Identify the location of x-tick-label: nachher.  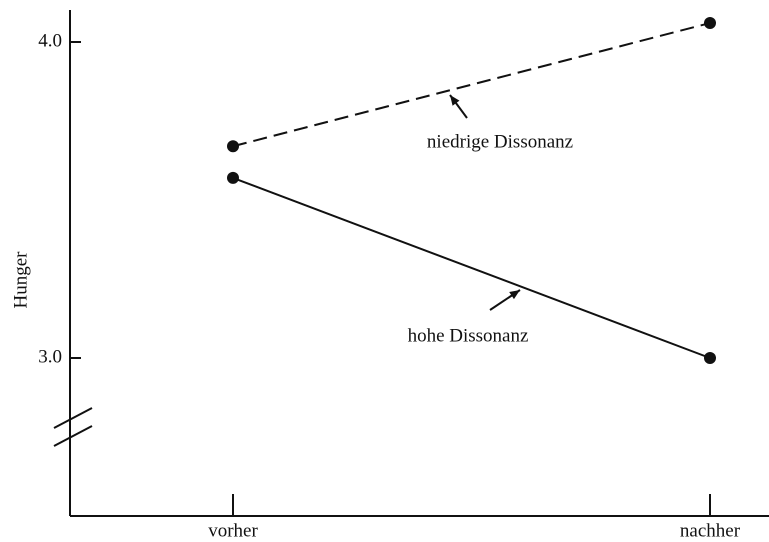
(710, 530).